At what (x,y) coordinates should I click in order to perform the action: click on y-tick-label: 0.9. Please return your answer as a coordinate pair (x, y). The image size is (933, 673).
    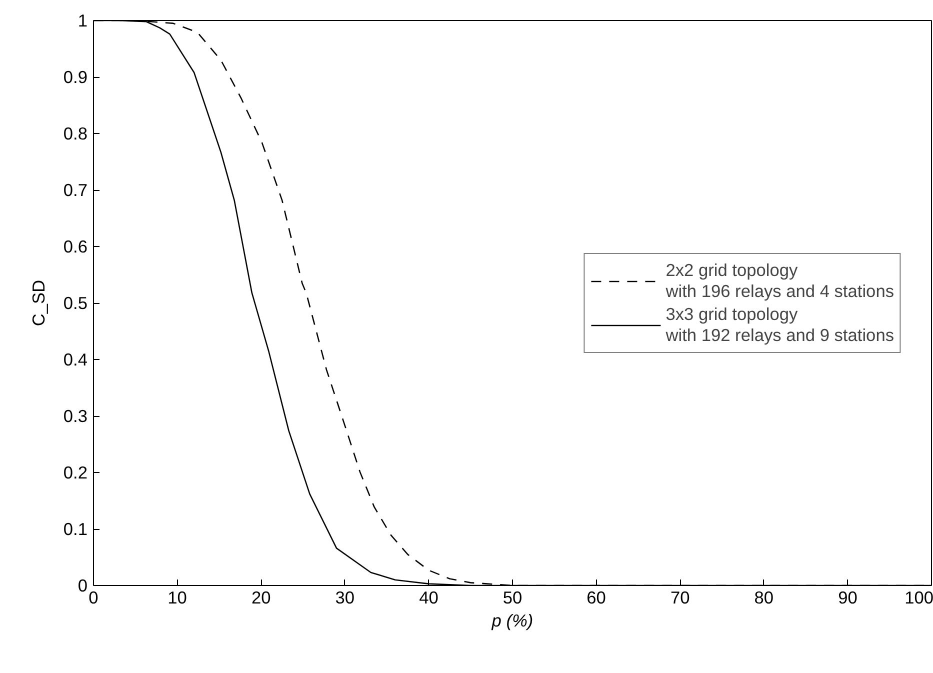
    Looking at the image, I should click on (75, 77).